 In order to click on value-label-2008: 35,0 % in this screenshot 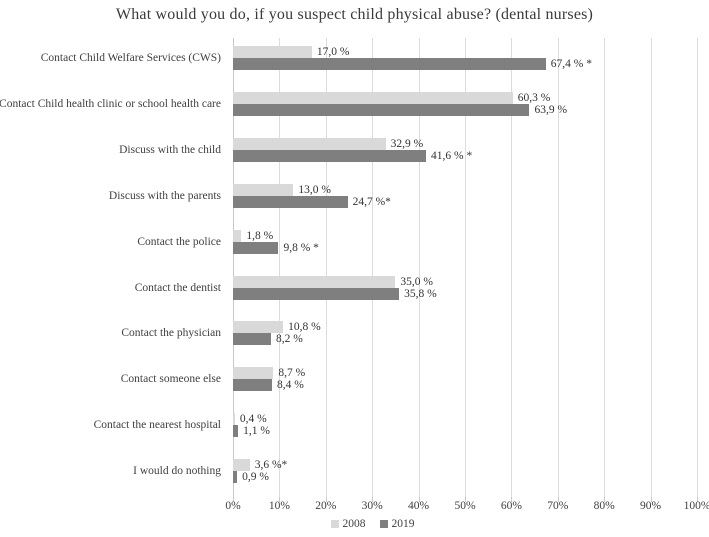, I will do `click(416, 281)`.